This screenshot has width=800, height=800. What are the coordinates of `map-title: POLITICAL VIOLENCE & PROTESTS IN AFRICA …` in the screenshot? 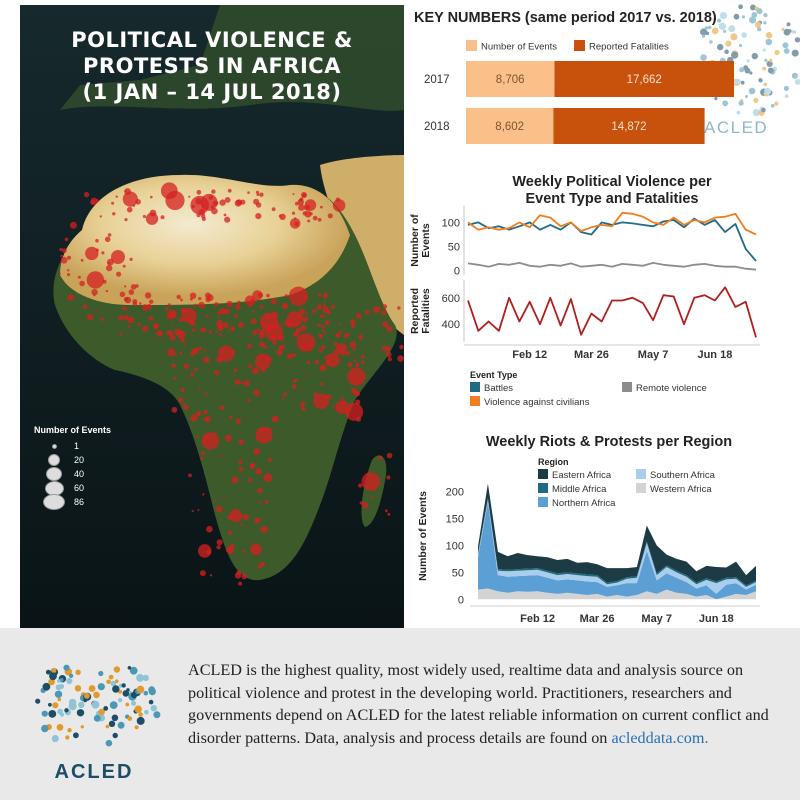 It's located at (212, 66).